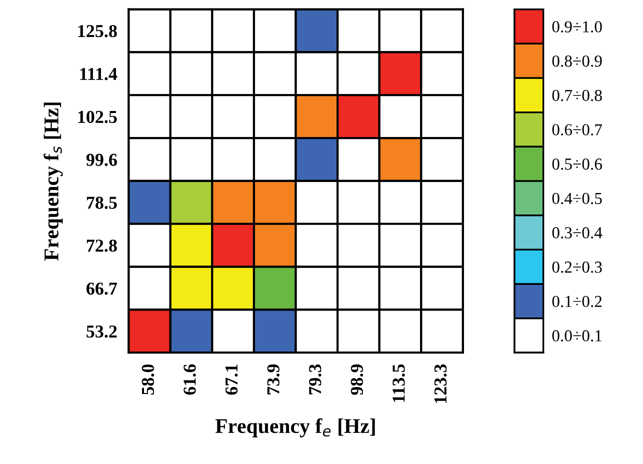 The height and width of the screenshot is (464, 643). Describe the element at coordinates (577, 302) in the screenshot. I see `color-bar-label: 0.1÷0.2` at that location.